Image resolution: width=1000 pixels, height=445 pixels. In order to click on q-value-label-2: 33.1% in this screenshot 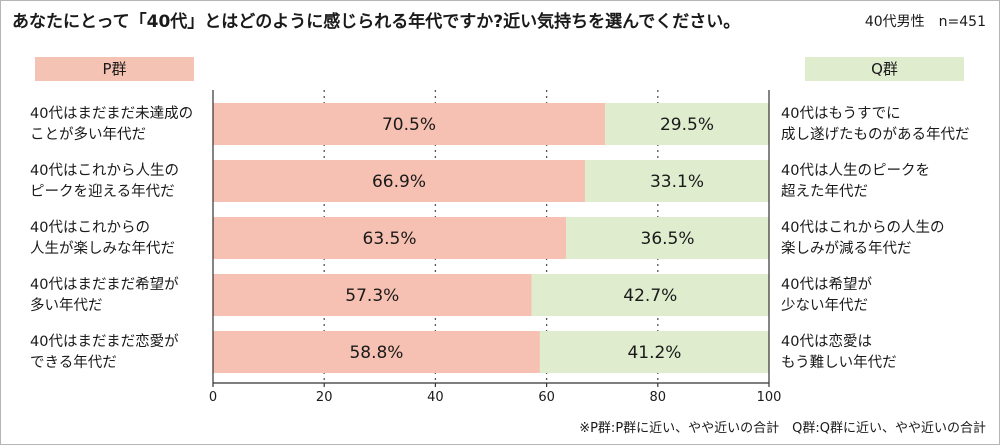, I will do `click(677, 182)`.